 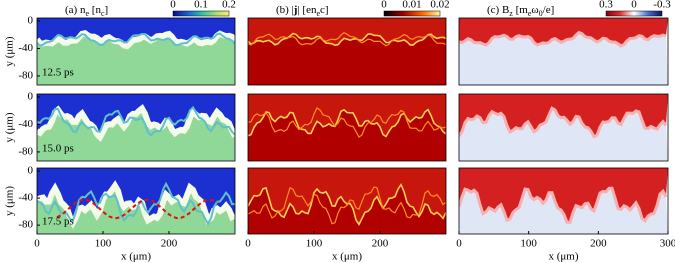 I want to click on title-part: c], so click(x=324, y=10).